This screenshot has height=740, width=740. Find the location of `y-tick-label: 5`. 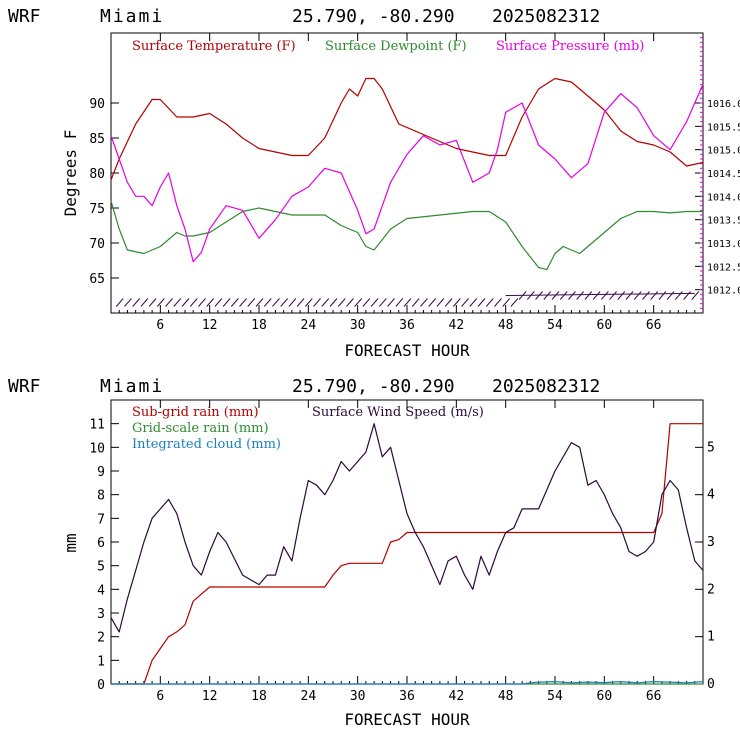

y-tick-label: 5 is located at coordinates (101, 567).